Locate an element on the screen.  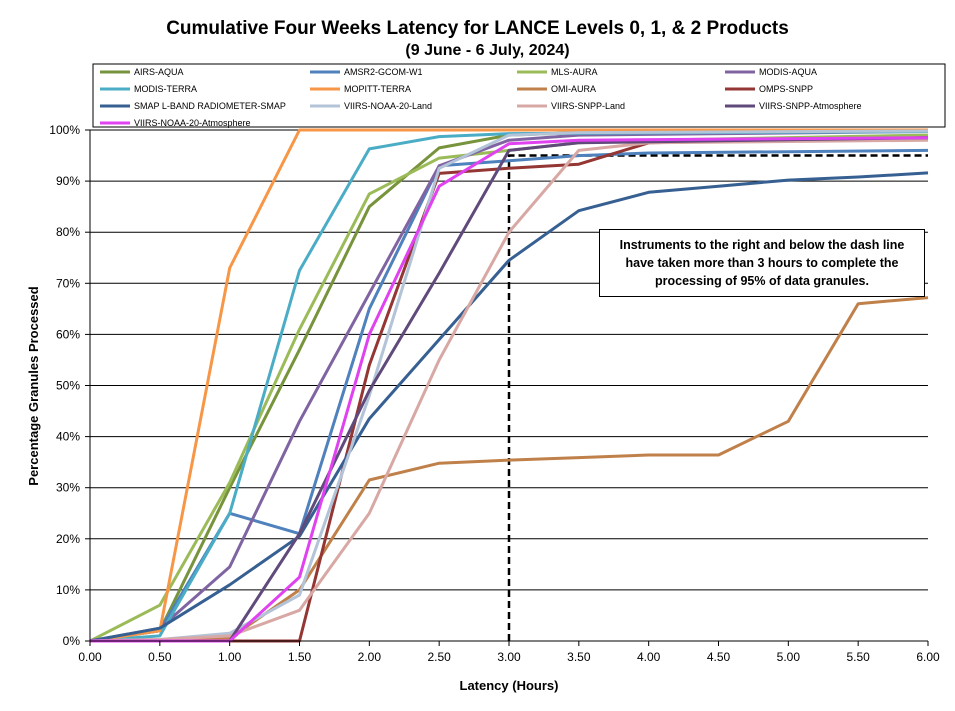
legend-entry: VIIRS-SNPP-Atmosphere is located at coordinates (810, 106).